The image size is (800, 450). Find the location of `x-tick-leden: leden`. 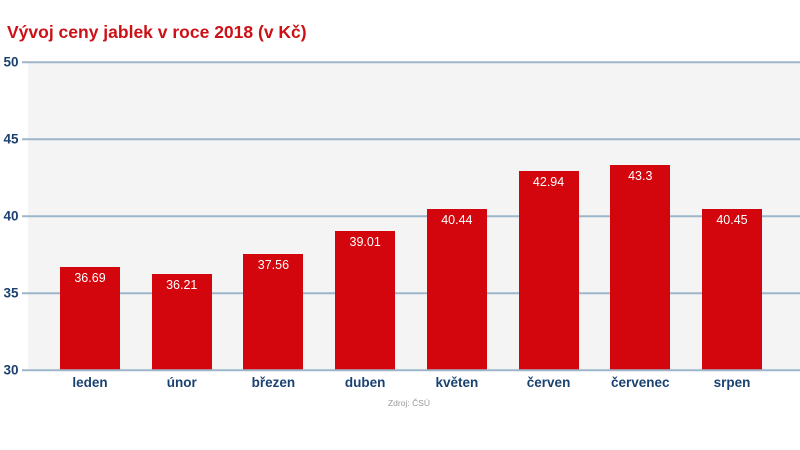

x-tick-leden: leden is located at coordinates (90, 382).